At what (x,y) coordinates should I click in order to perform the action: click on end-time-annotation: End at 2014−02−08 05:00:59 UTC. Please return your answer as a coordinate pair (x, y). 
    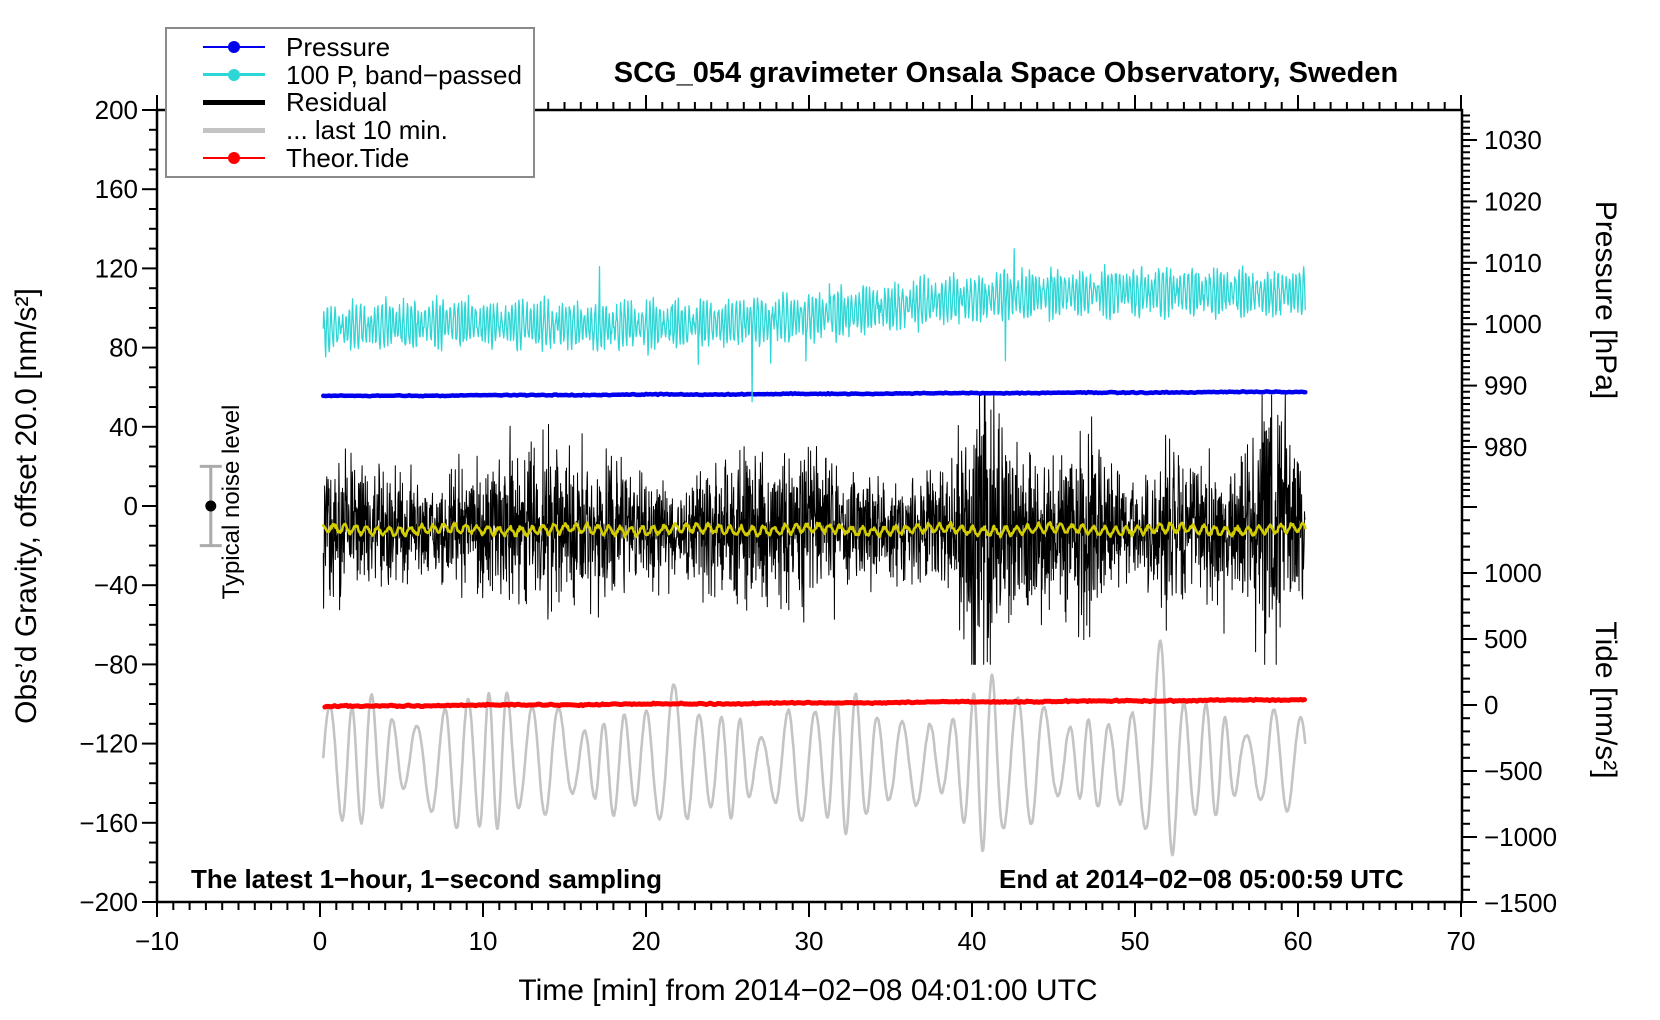
    Looking at the image, I should click on (1201, 879).